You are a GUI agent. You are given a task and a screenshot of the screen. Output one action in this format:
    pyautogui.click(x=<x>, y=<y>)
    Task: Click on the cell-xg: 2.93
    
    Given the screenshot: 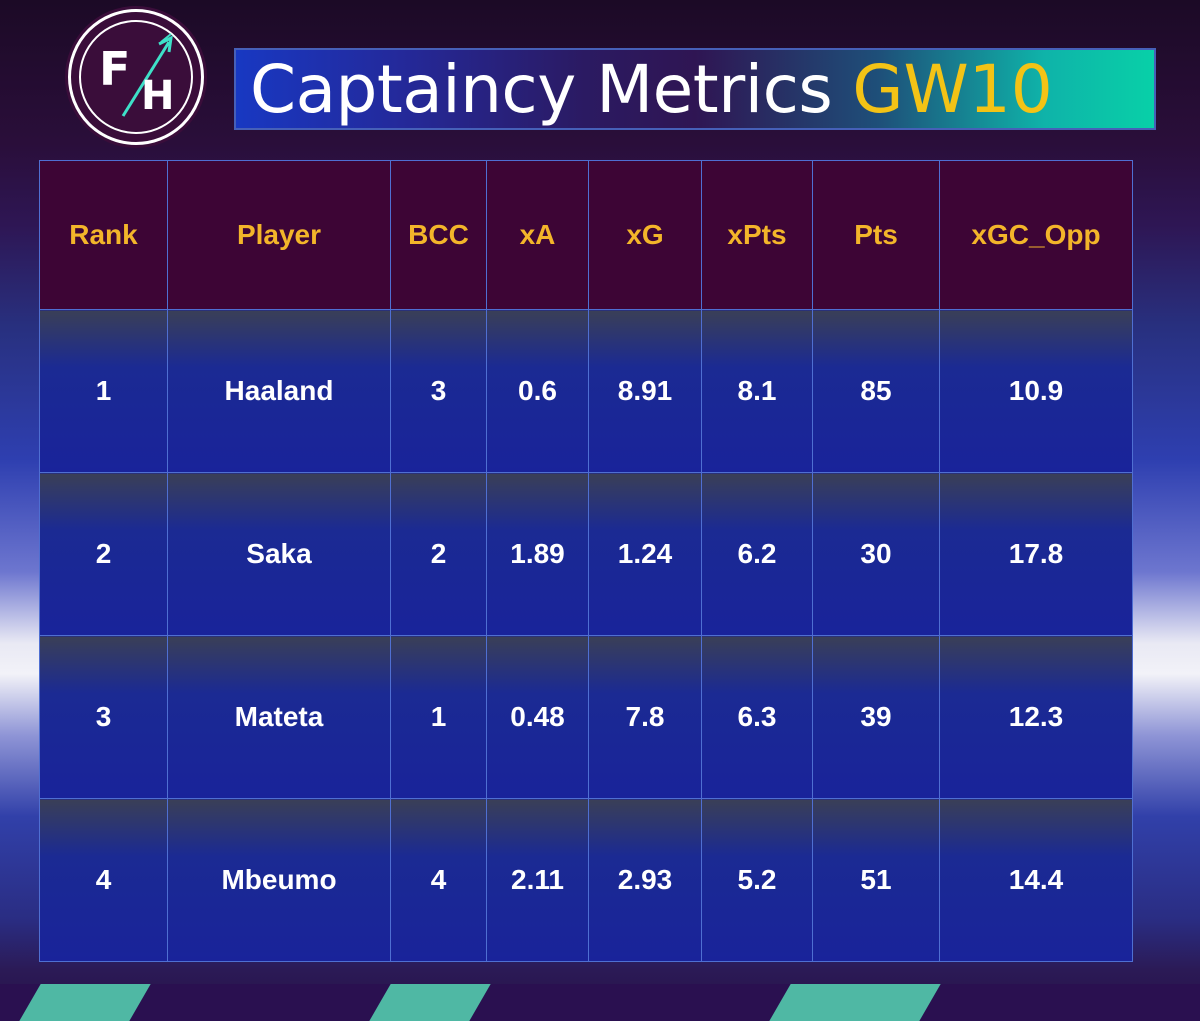 What is the action you would take?
    pyautogui.click(x=645, y=880)
    